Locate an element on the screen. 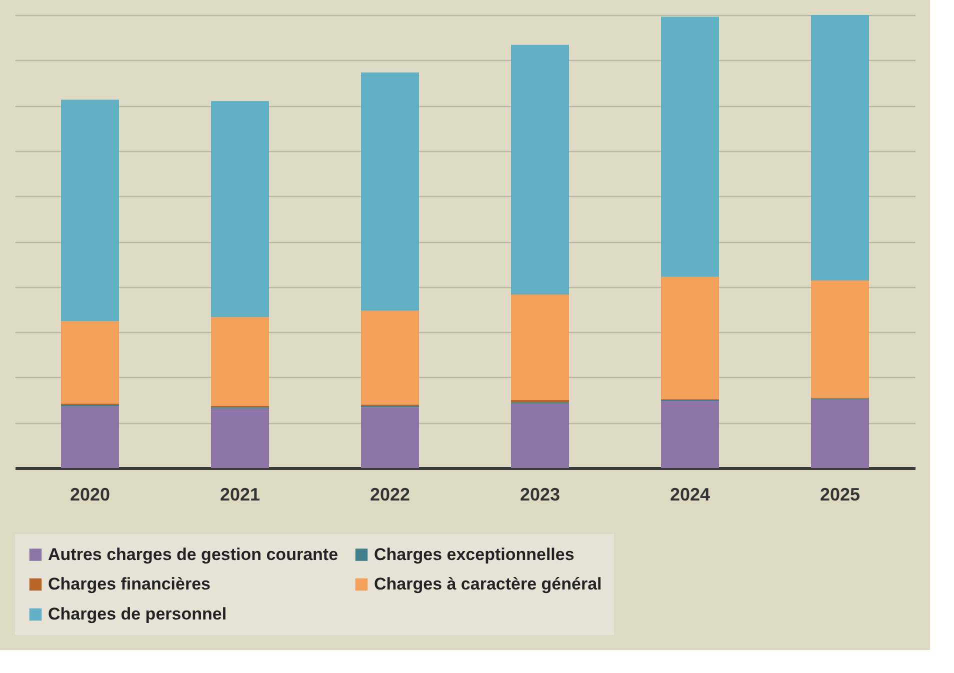 This screenshot has width=954, height=673. legend-label: Charges financières is located at coordinates (129, 584).